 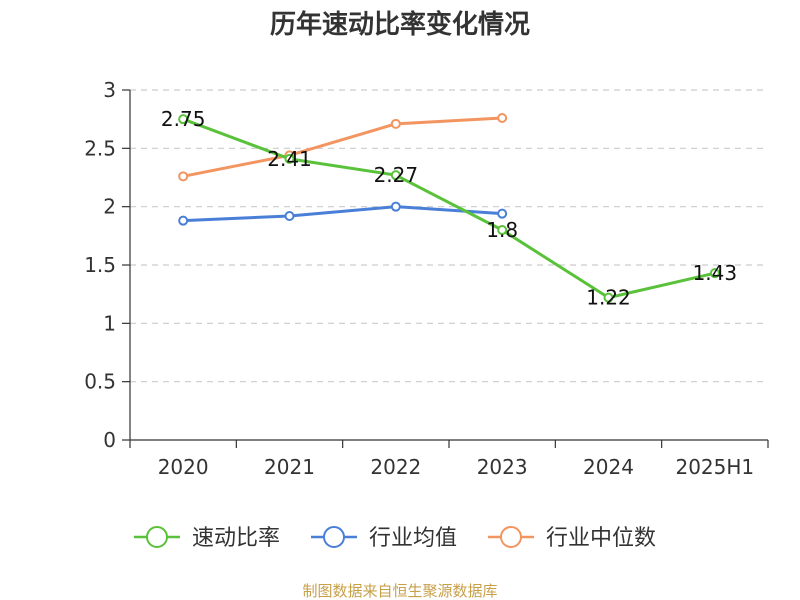 I want to click on legend-label: 速动比率, so click(x=236, y=538).